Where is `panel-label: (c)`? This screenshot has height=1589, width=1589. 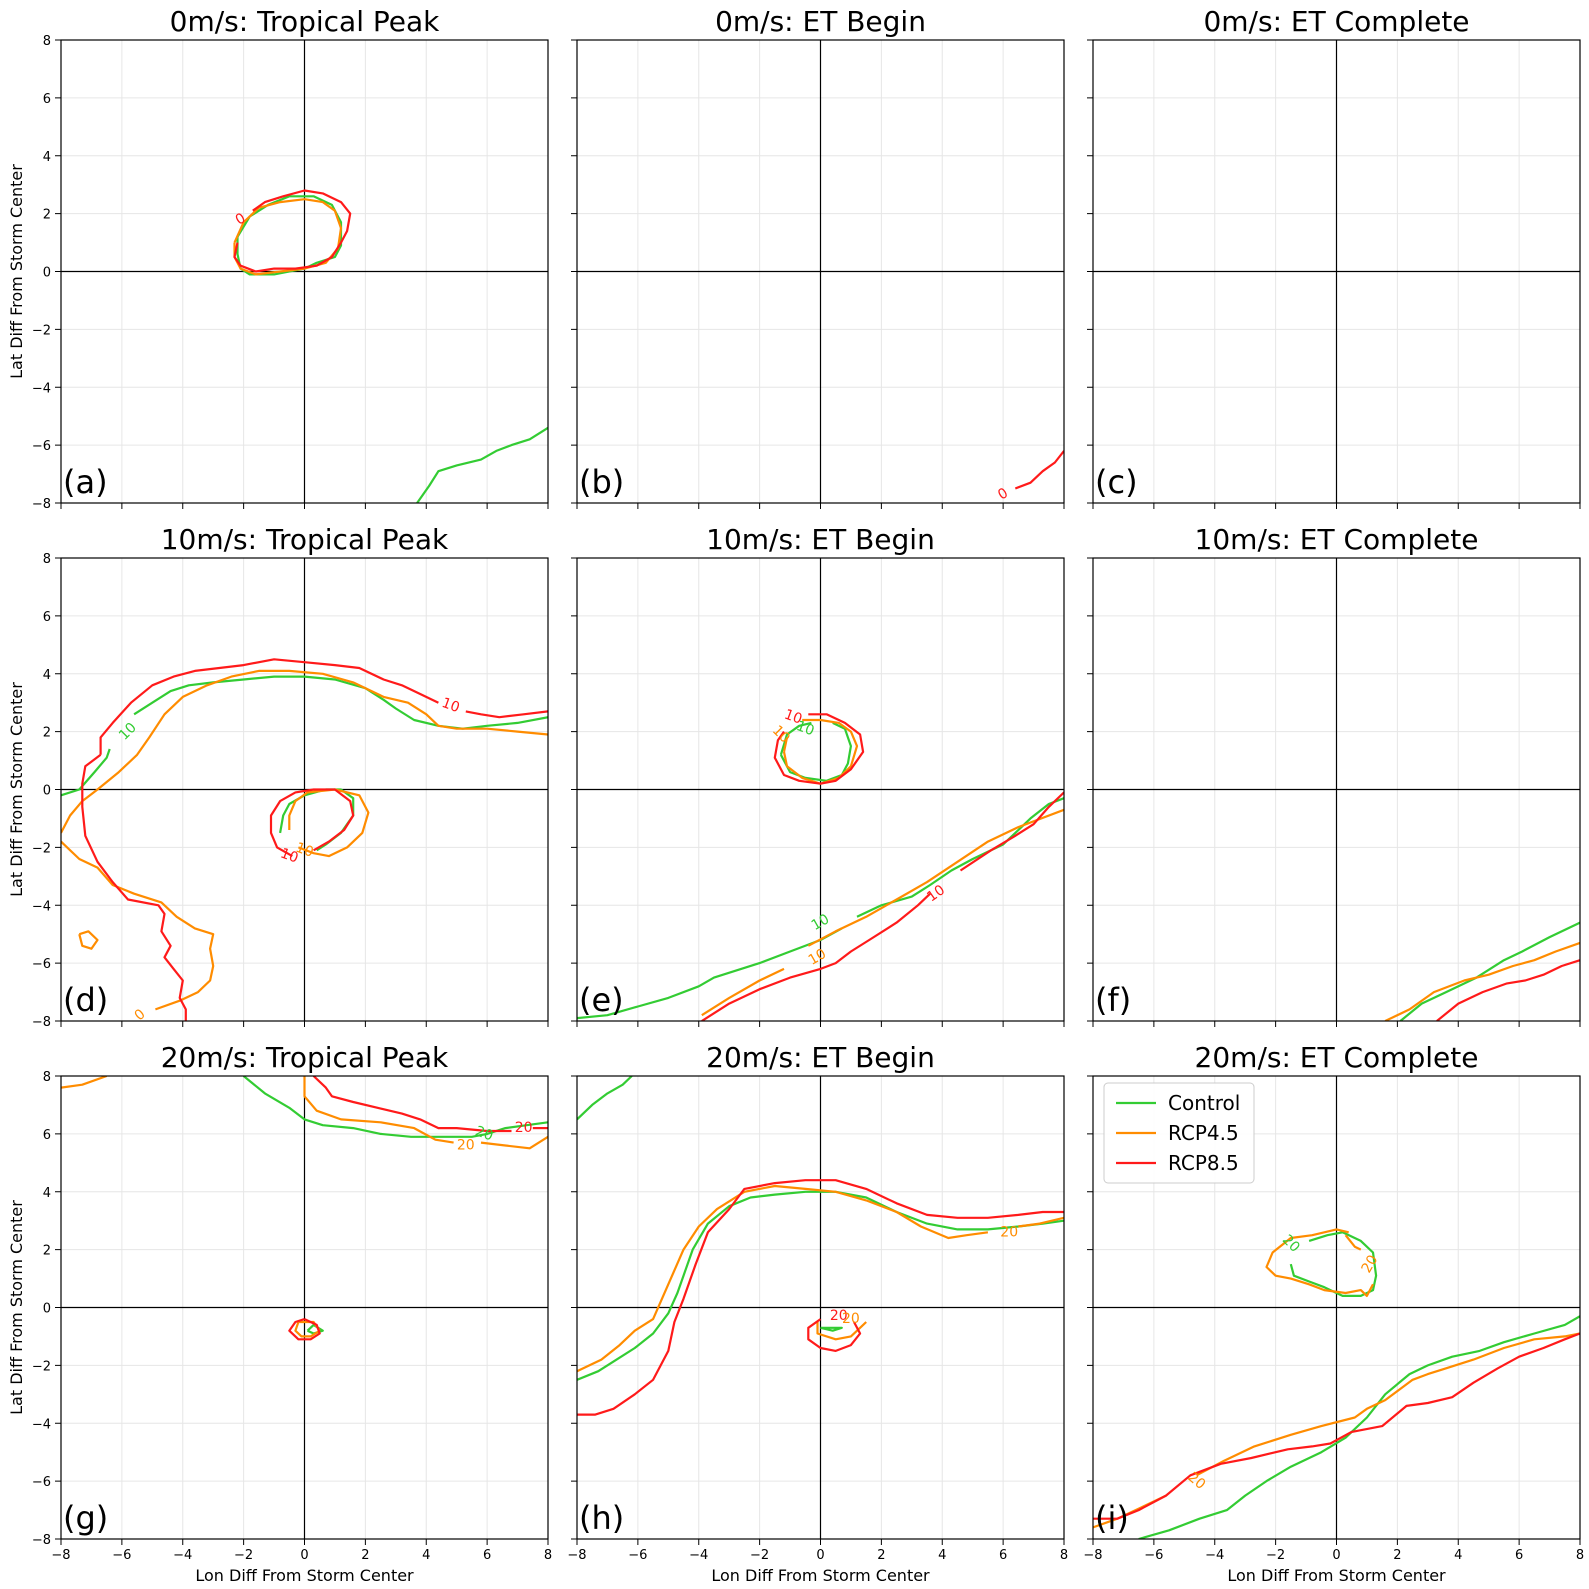 panel-label: (c) is located at coordinates (1116, 482).